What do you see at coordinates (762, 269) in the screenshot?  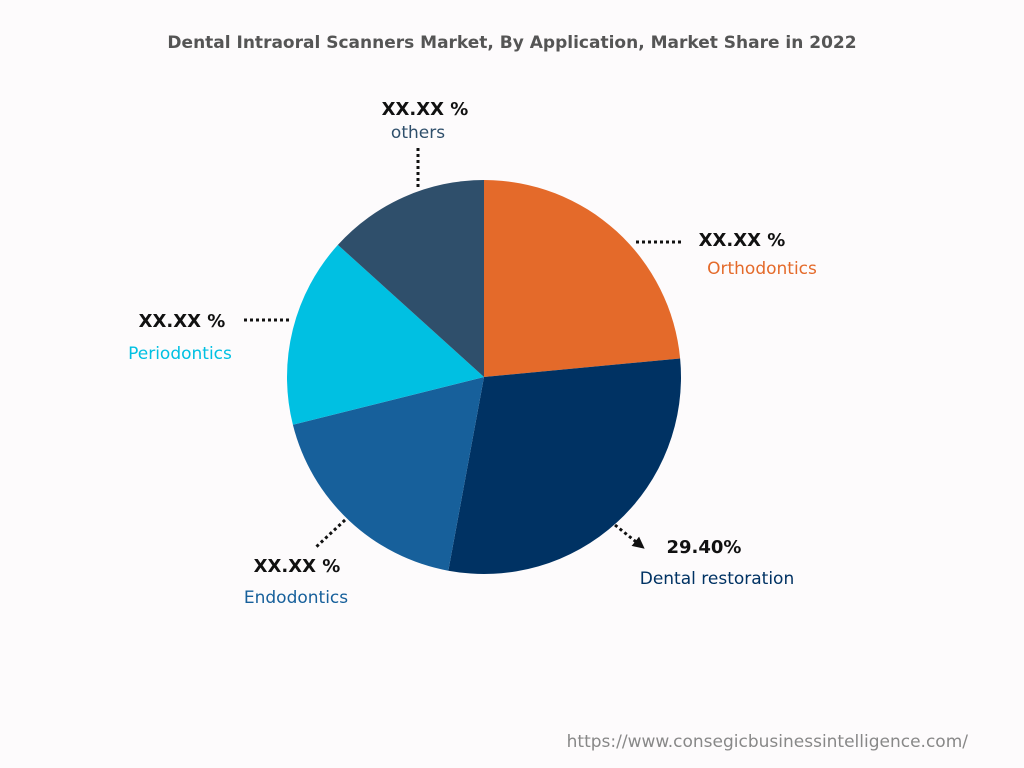 I see `category-label: Orthodontics` at bounding box center [762, 269].